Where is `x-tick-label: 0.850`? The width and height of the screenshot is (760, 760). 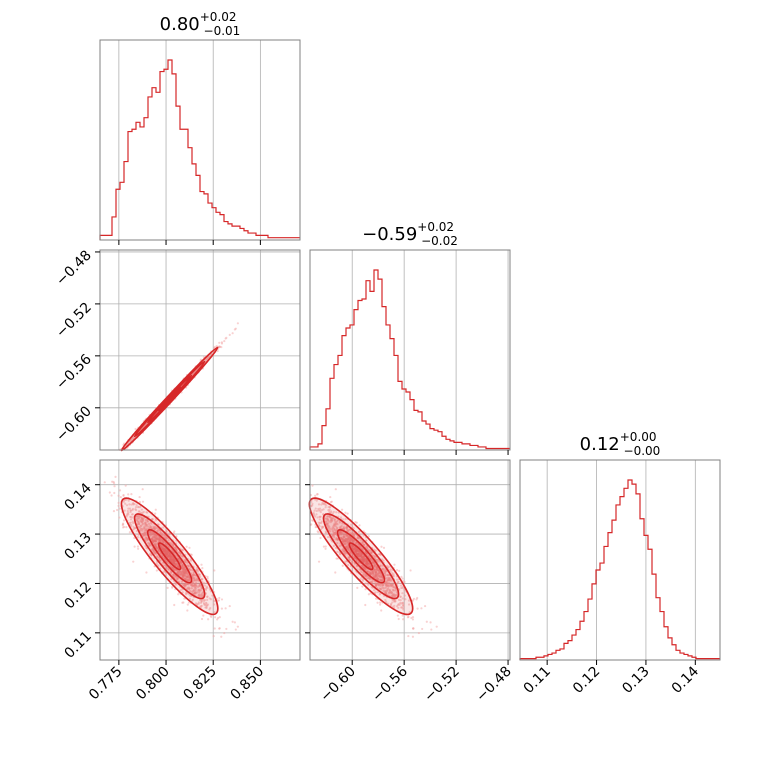 x-tick-label: 0.850 is located at coordinates (248, 684).